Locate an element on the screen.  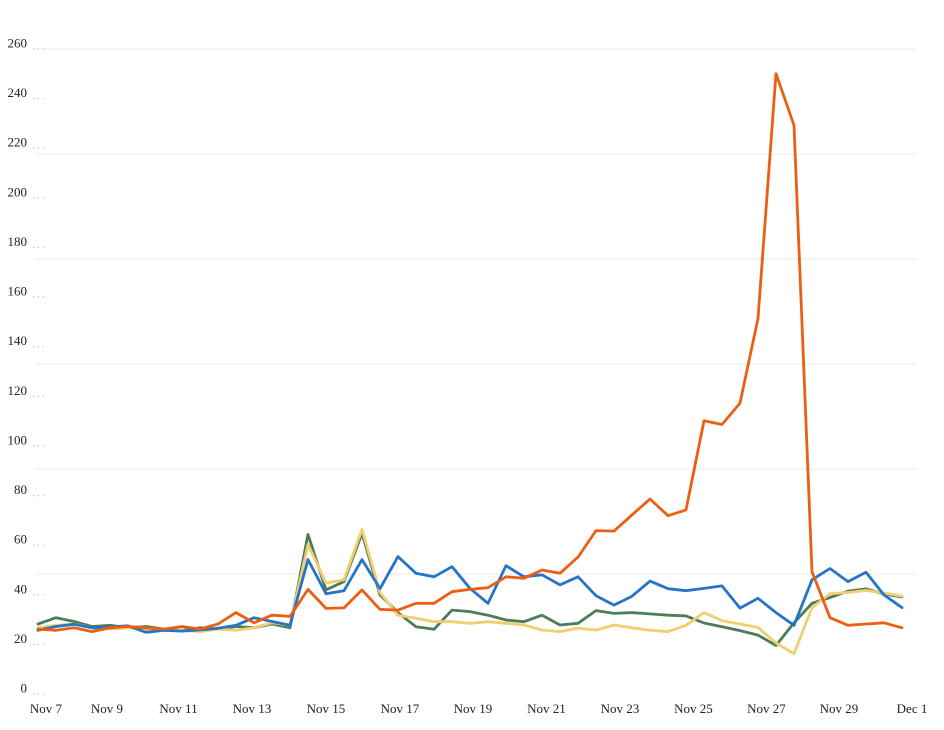
x-axis-label: Nov 21 is located at coordinates (546, 708).